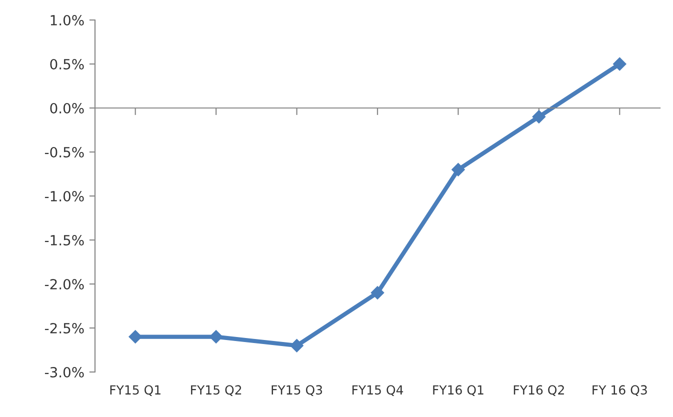  Describe the element at coordinates (378, 390) in the screenshot. I see `x-tick-label: FY15 Q4` at that location.